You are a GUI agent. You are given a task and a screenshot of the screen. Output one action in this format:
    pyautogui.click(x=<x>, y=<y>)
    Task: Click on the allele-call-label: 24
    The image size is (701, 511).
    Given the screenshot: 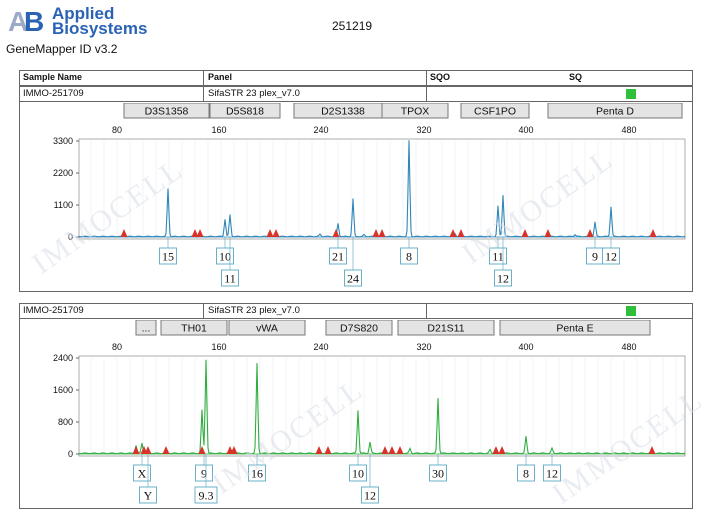 What is the action you would take?
    pyautogui.click(x=353, y=278)
    